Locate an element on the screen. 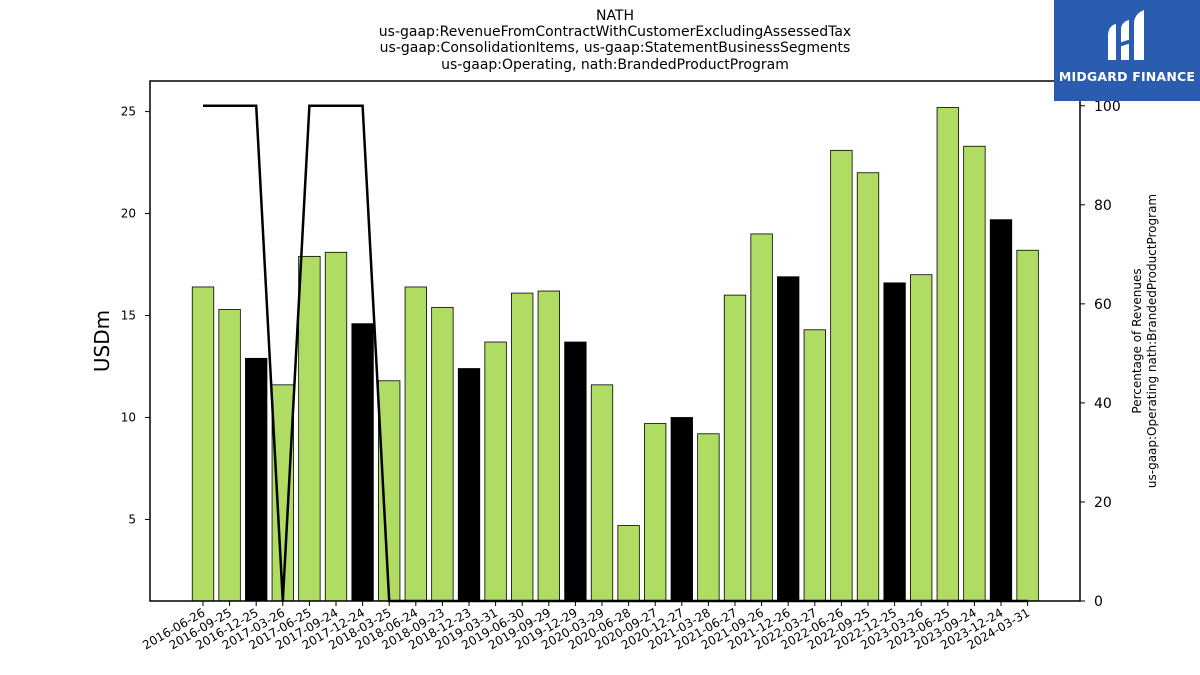  logo-mark-icon is located at coordinates (1126, 35).